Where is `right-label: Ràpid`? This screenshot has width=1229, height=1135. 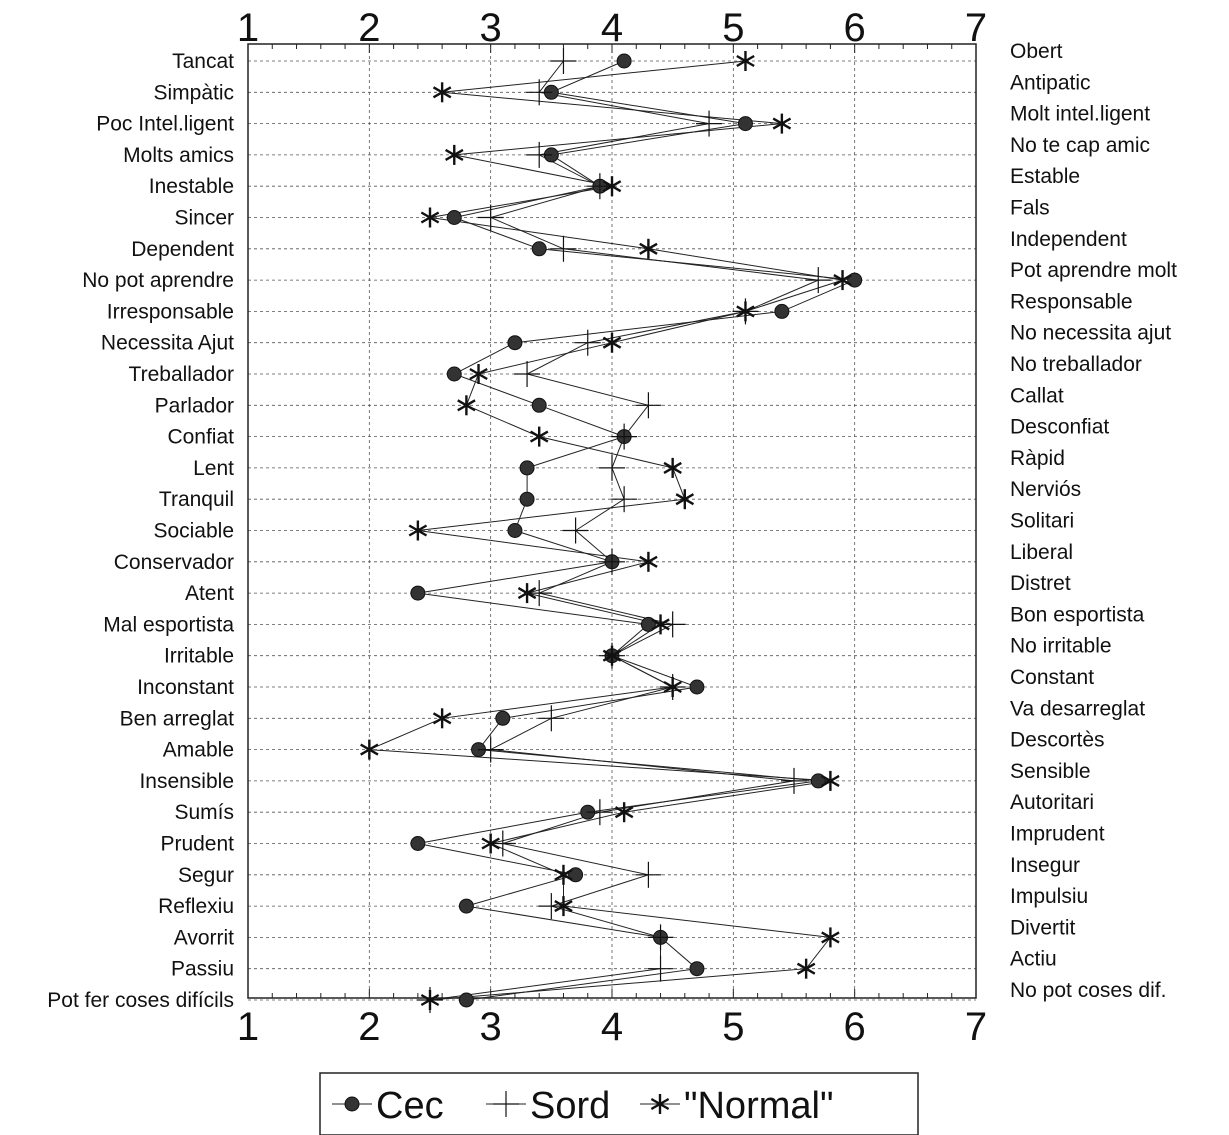 right-label: Ràpid is located at coordinates (1037, 458).